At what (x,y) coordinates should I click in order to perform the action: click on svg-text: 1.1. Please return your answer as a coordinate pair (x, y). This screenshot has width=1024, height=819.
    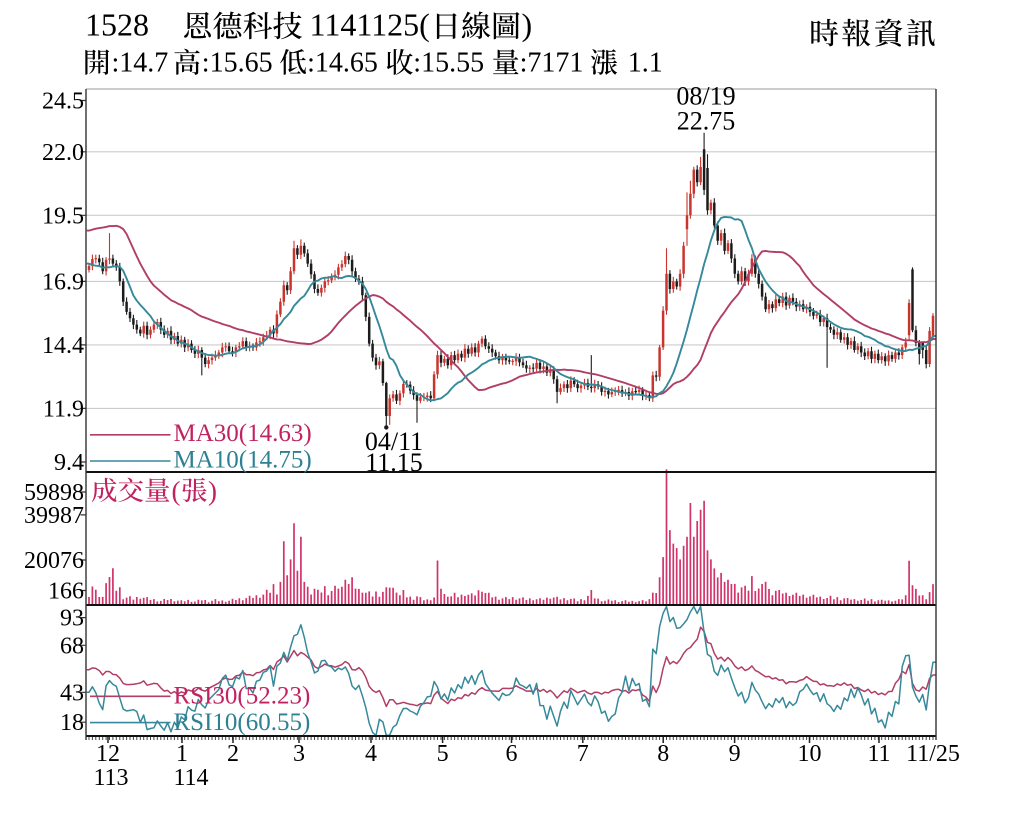
    Looking at the image, I should click on (645, 63).